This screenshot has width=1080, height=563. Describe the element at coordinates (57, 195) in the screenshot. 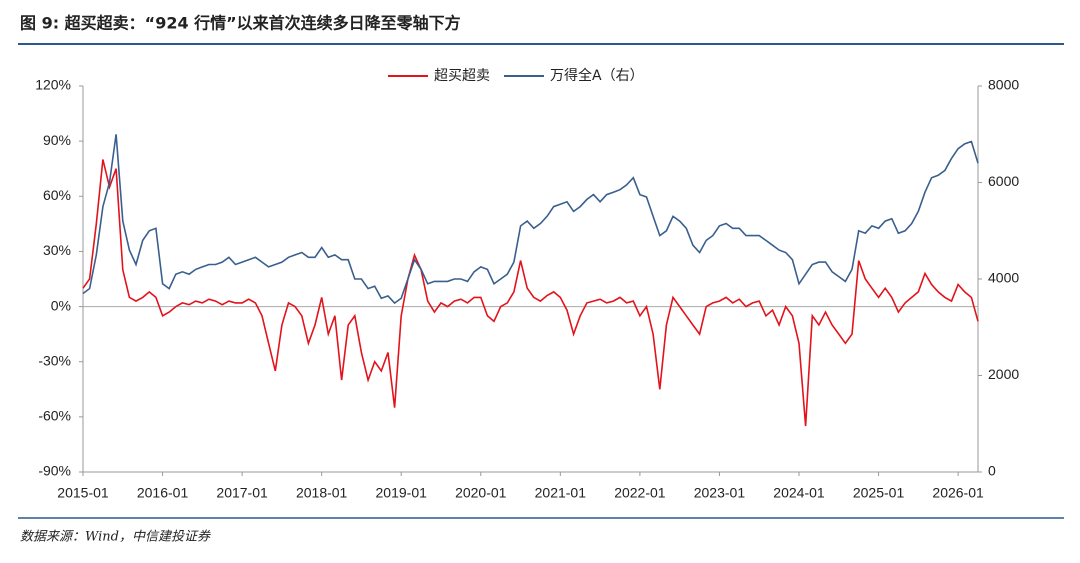

I see `y-tick-label: 60%` at that location.